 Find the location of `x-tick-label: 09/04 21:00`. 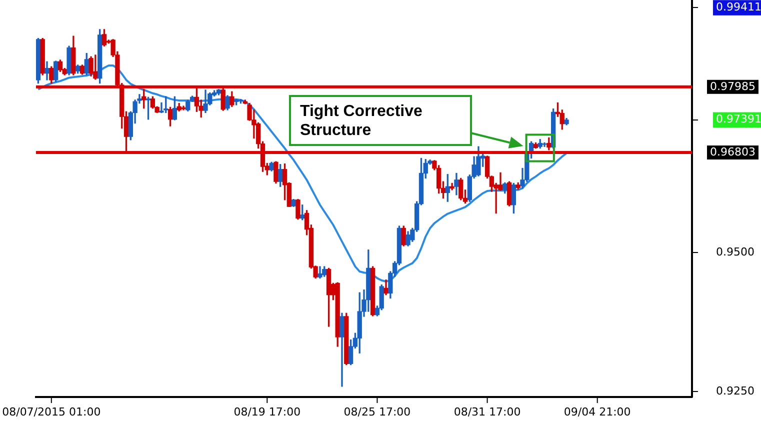

x-tick-label: 09/04 21:00 is located at coordinates (597, 411).